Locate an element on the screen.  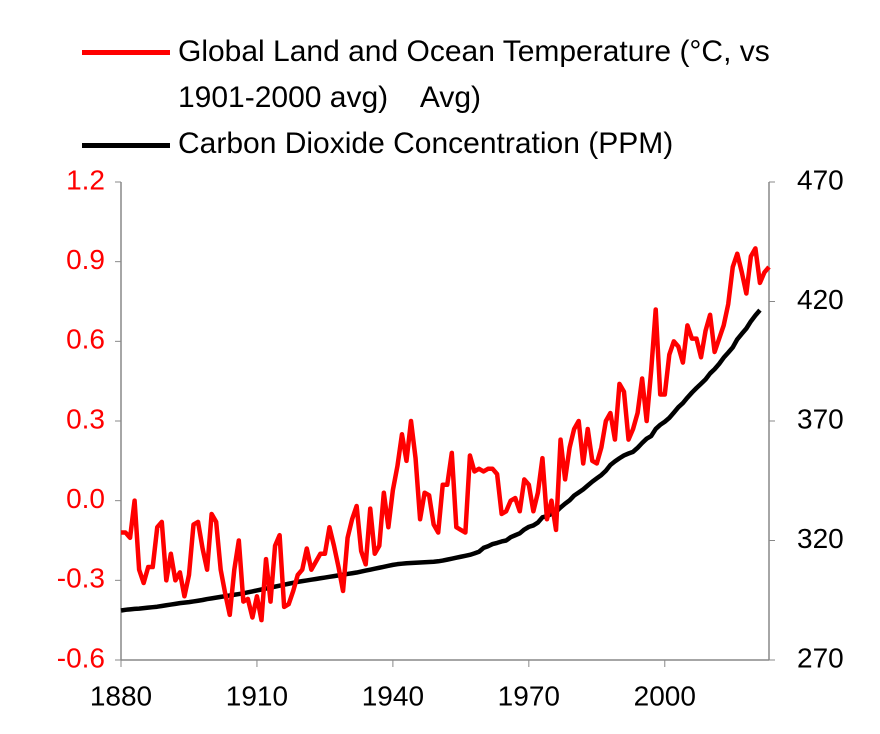
x-tick-label: 1910 is located at coordinates (257, 695).